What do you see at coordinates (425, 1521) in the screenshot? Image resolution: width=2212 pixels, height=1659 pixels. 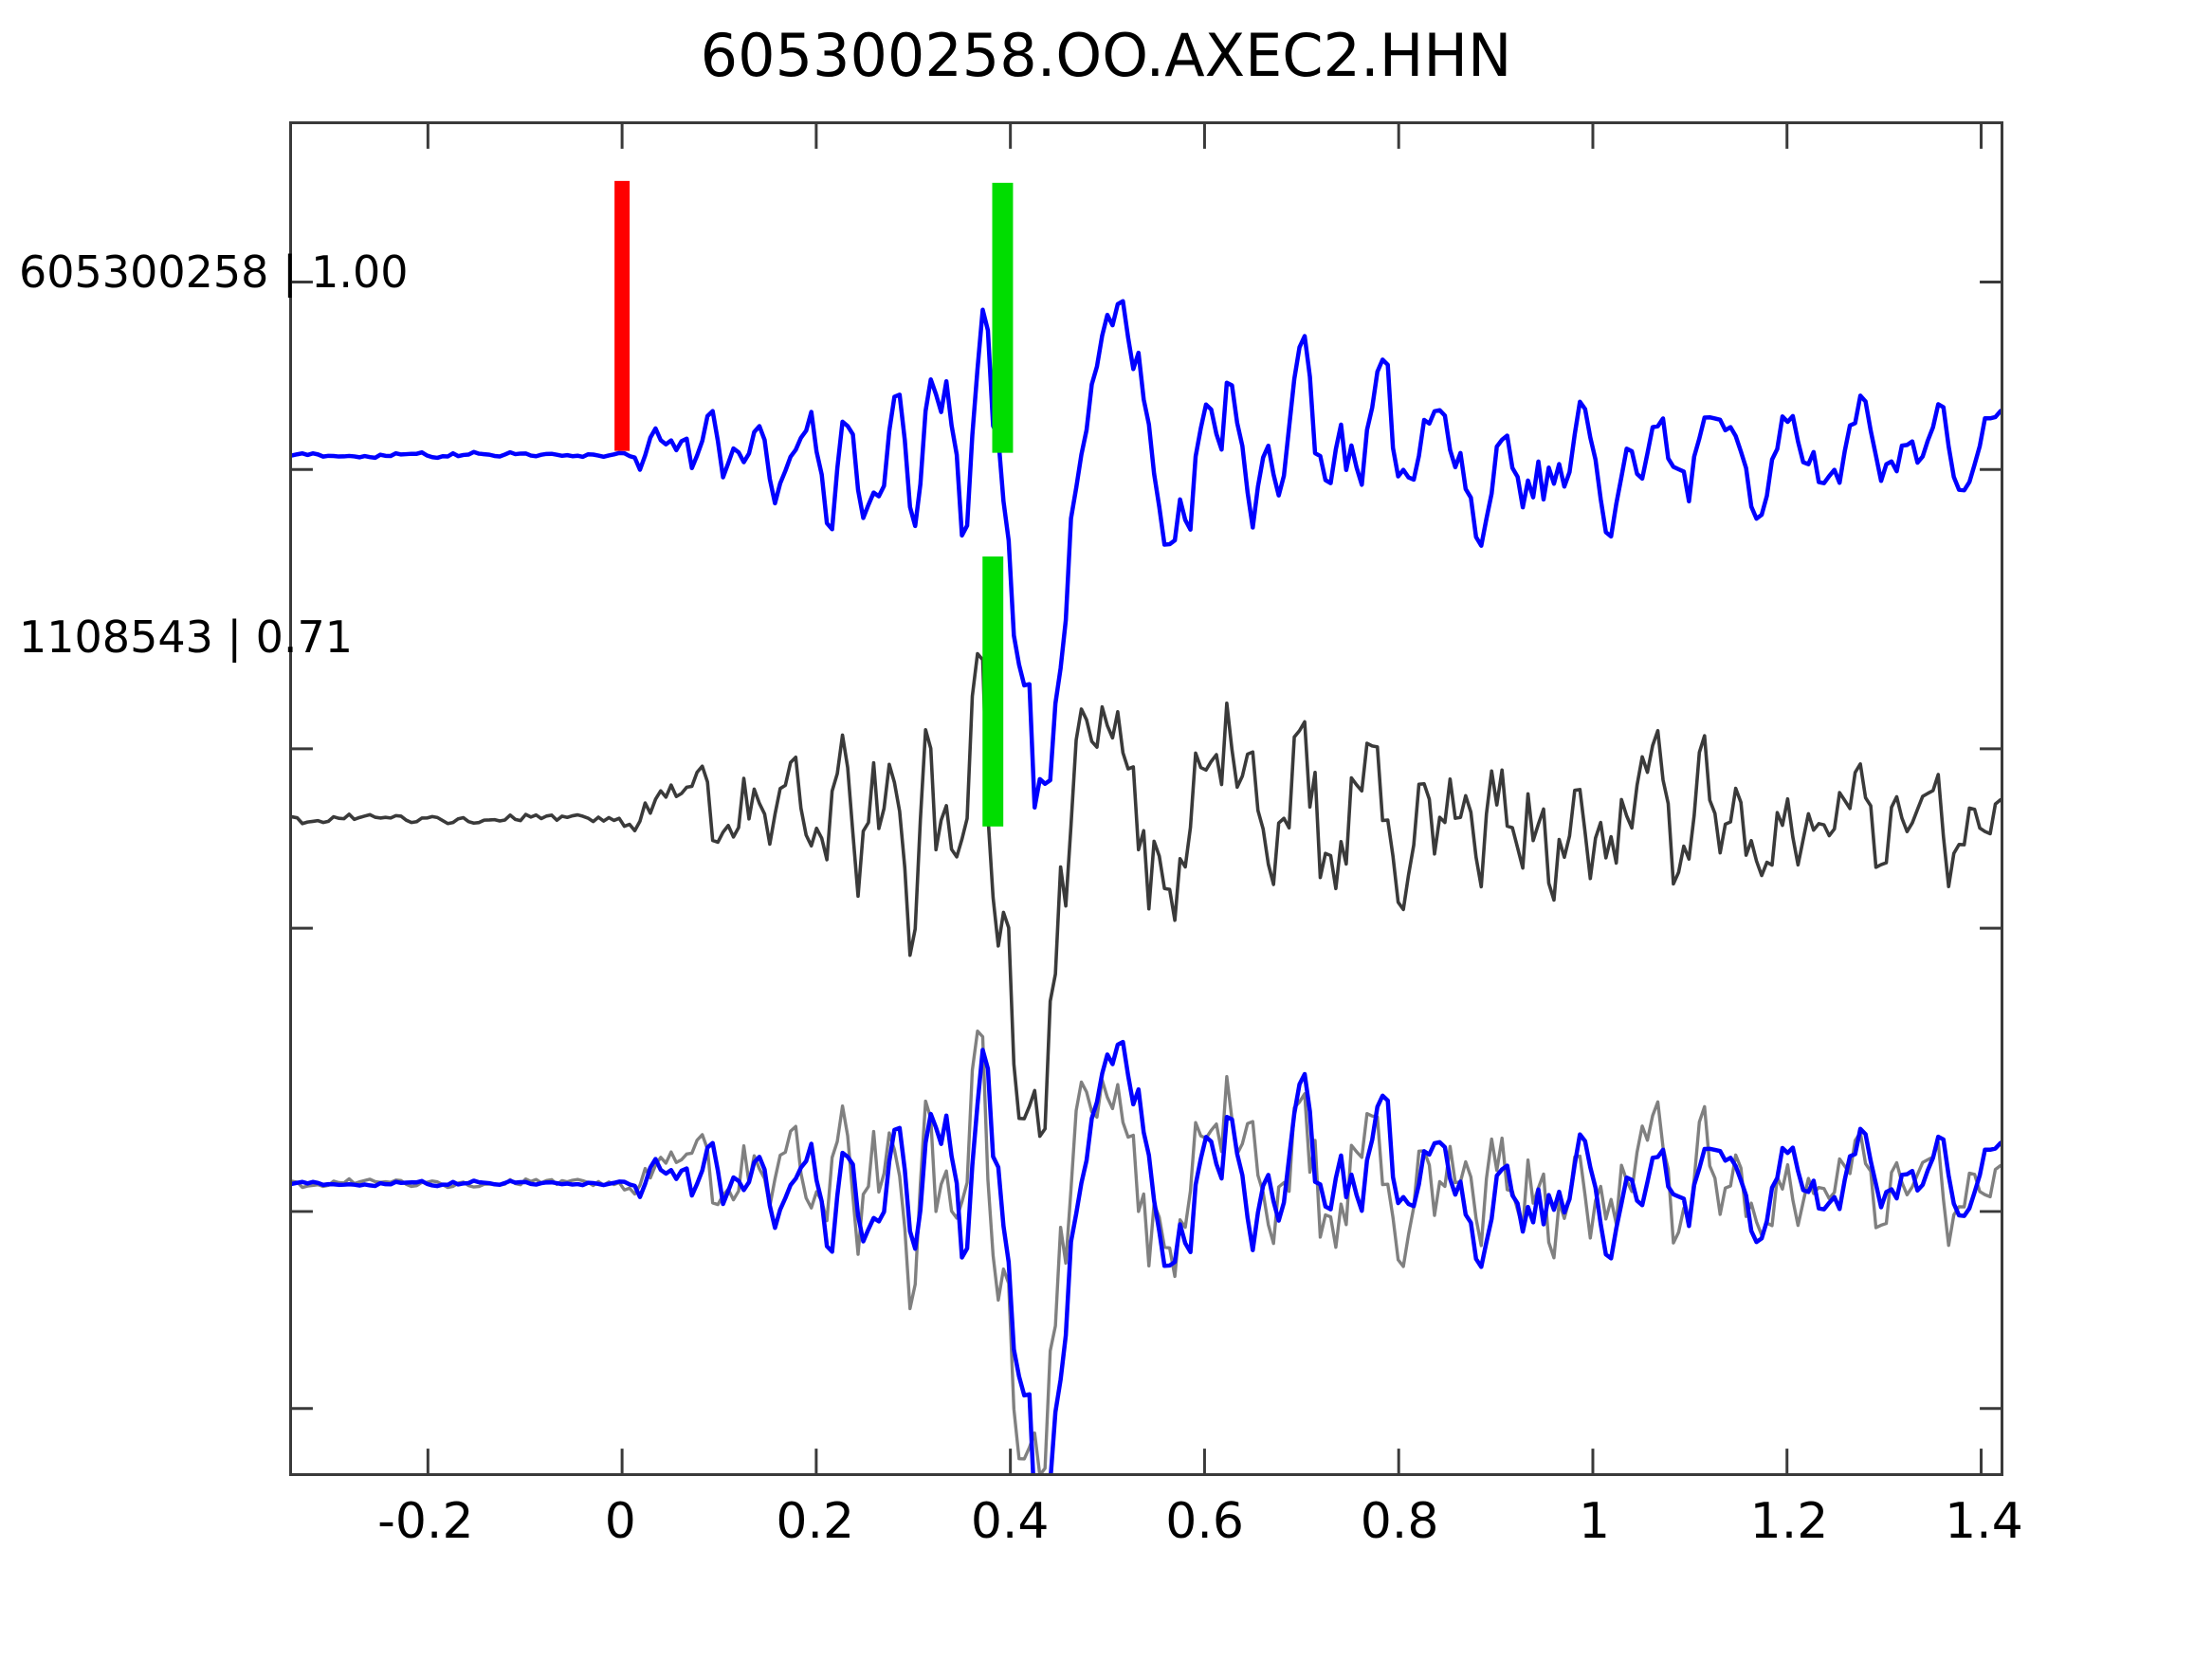 I see `x-tick-label: -0.2` at bounding box center [425, 1521].